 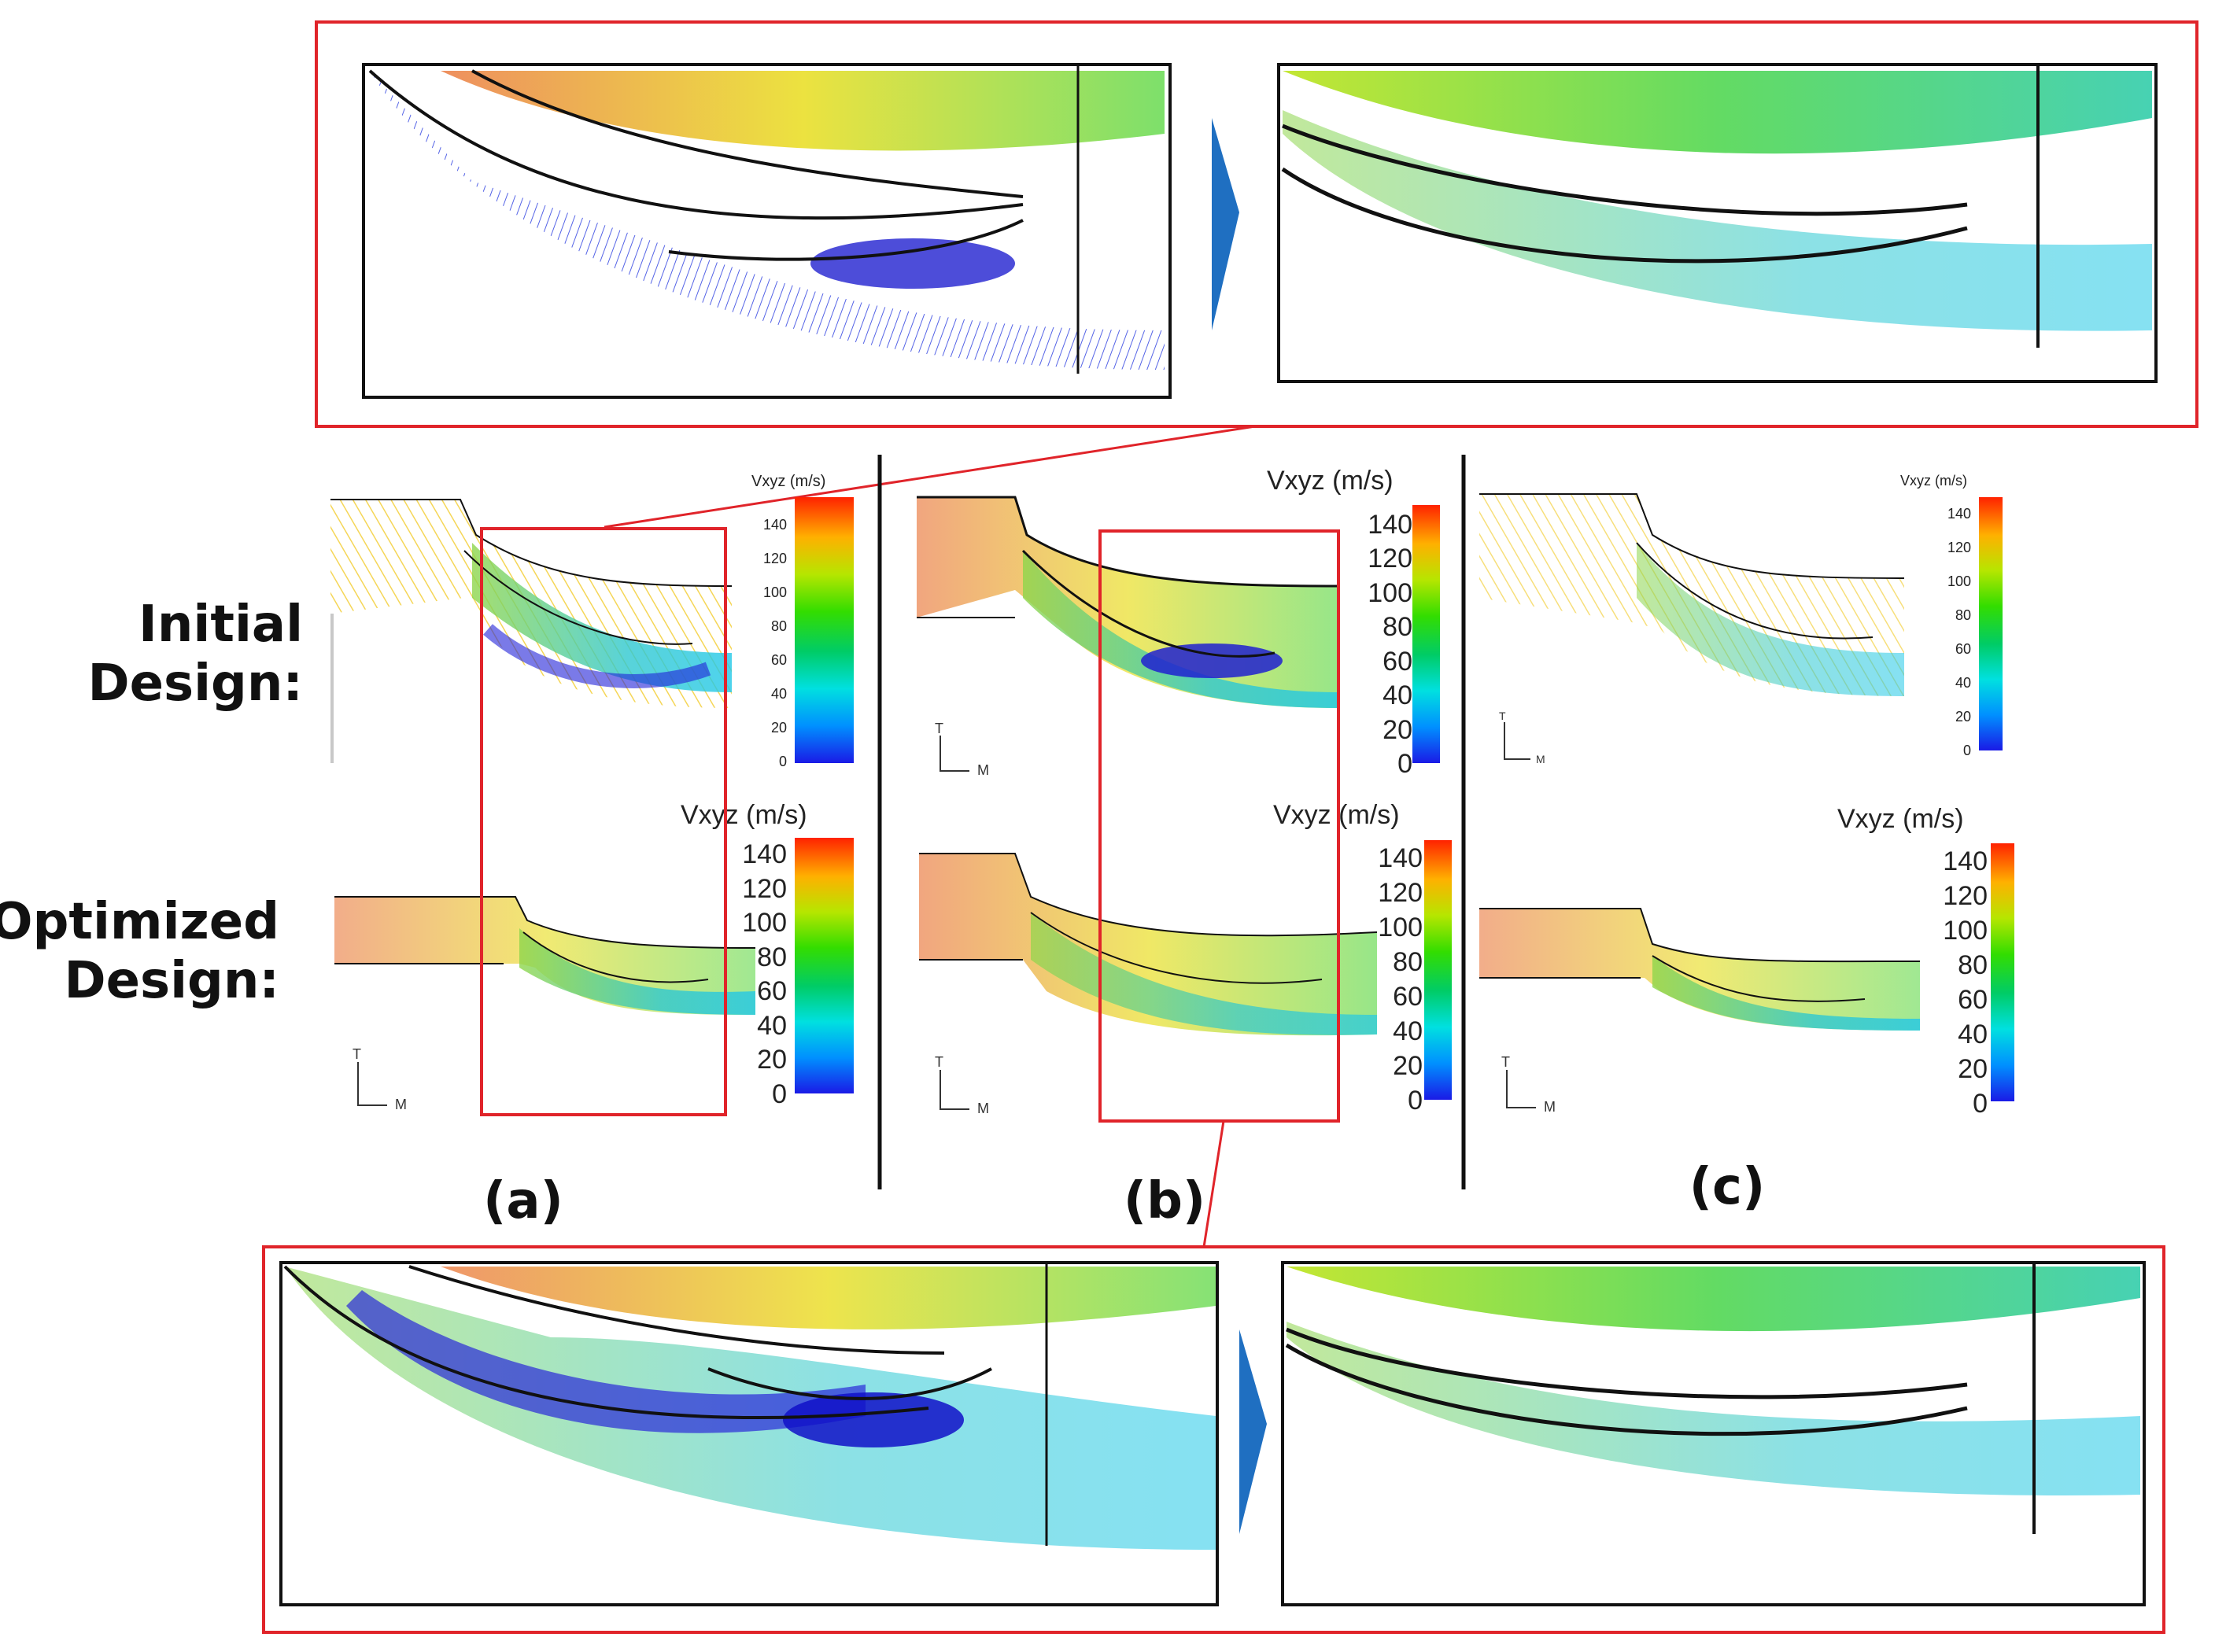 I want to click on axis-triad-b-initial: T M, so click(x=962, y=749).